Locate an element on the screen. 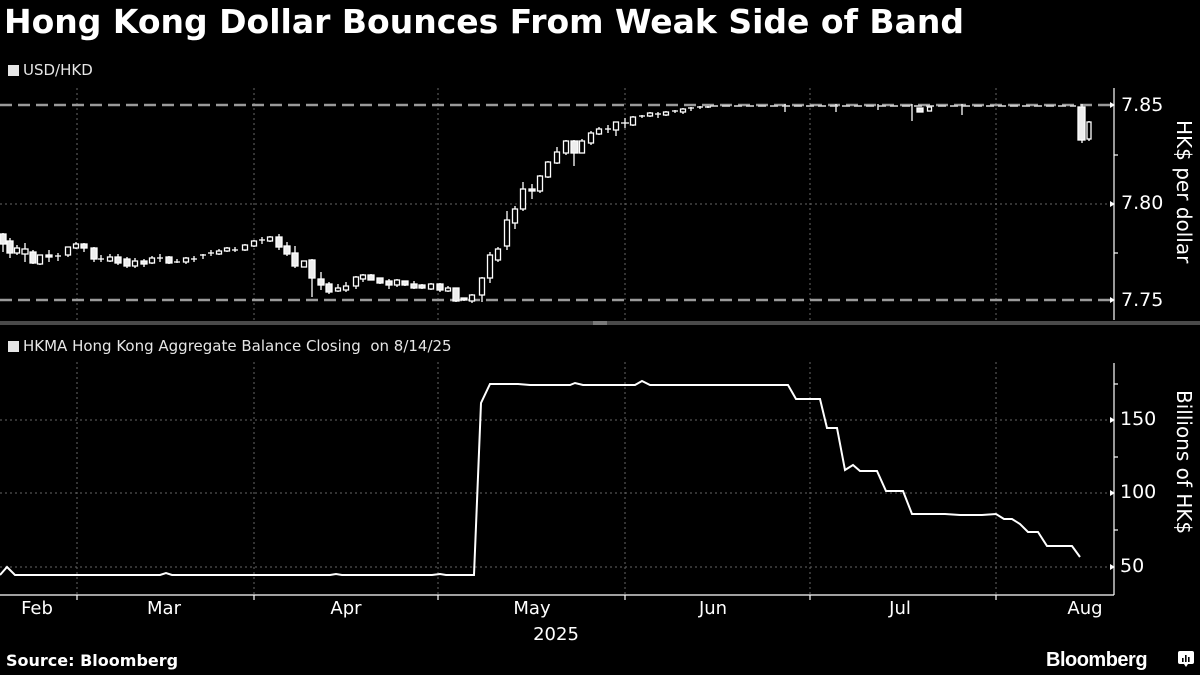 Image resolution: width=1200 pixels, height=675 pixels. x-label-aug: Aug is located at coordinates (1085, 608).